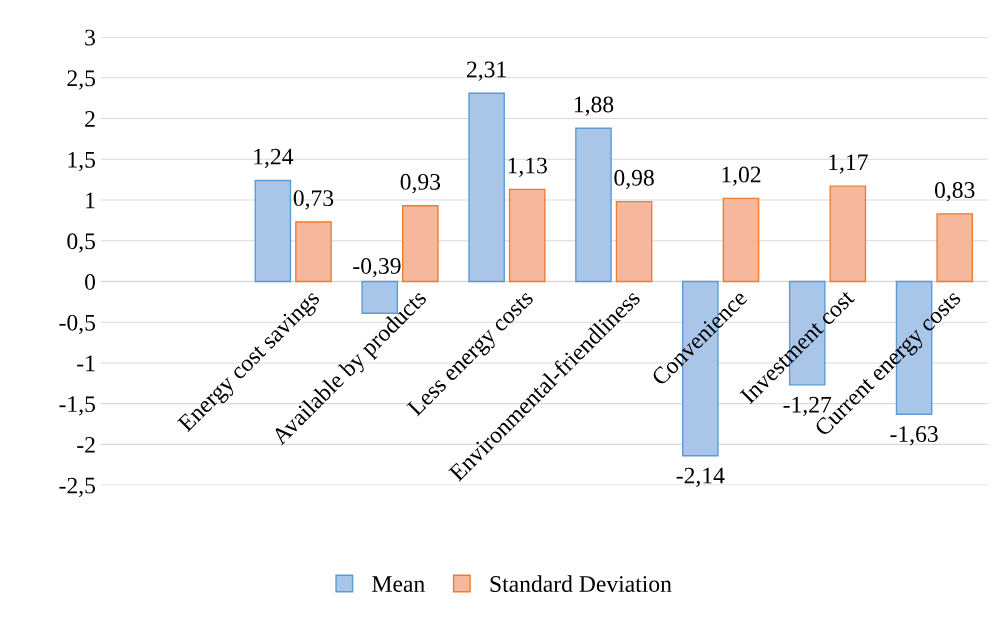  I want to click on data-label: 0,98, so click(634, 179).